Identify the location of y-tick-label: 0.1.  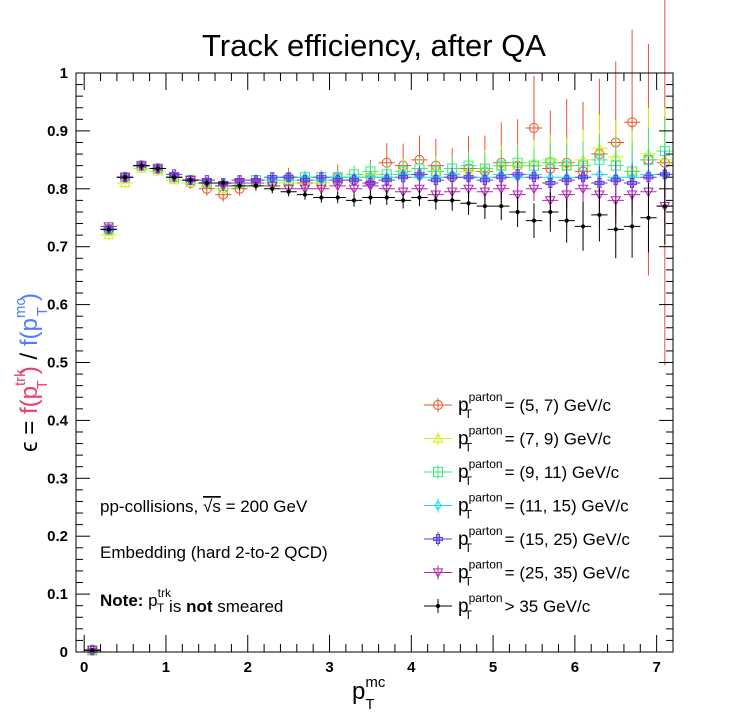
(57, 594).